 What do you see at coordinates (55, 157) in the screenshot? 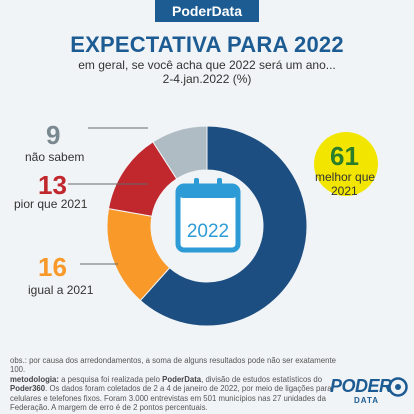
I see `label-nao-sabem: não sabem` at bounding box center [55, 157].